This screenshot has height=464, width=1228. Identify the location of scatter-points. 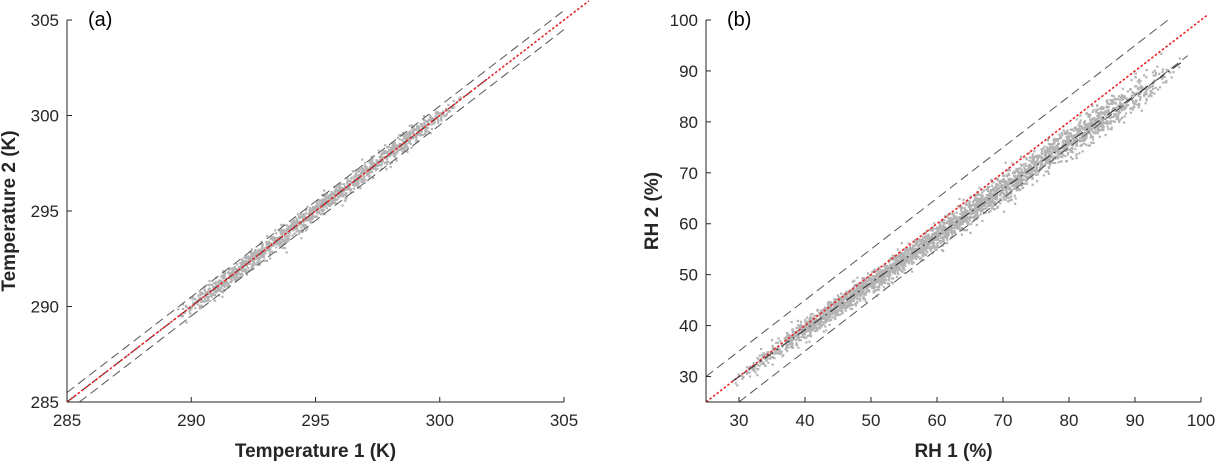
(319, 210).